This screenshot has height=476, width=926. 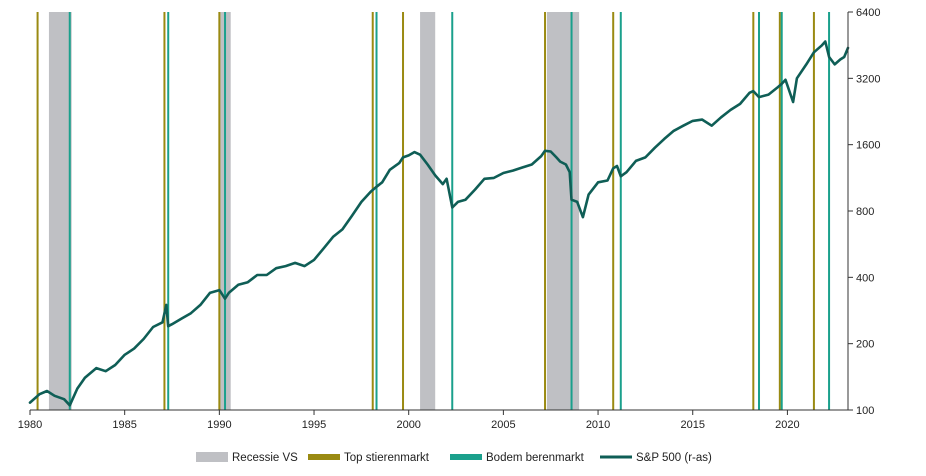 What do you see at coordinates (868, 13) in the screenshot?
I see `y-tick-label: 6400` at bounding box center [868, 13].